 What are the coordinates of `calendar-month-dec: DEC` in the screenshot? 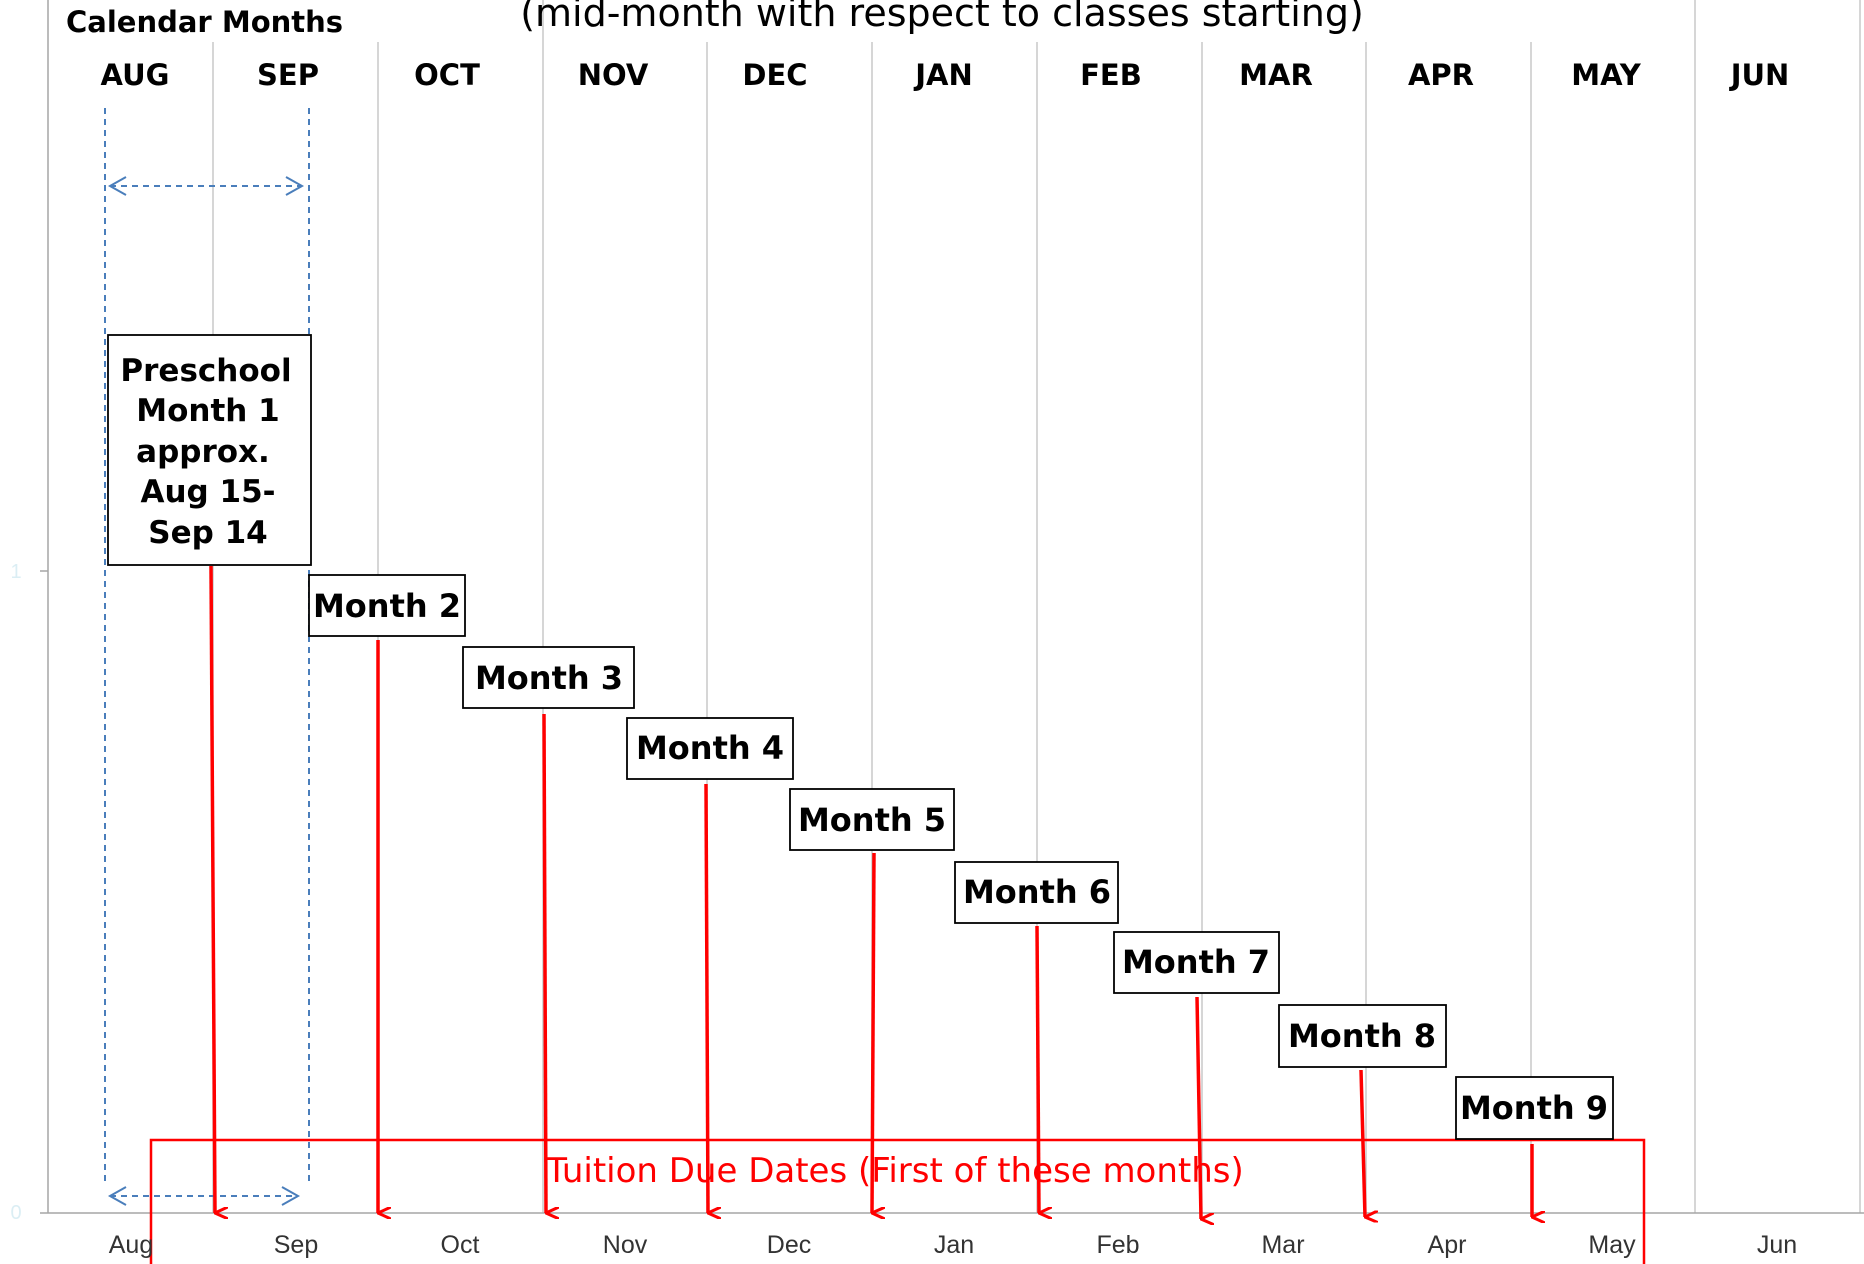 It's located at (774, 75).